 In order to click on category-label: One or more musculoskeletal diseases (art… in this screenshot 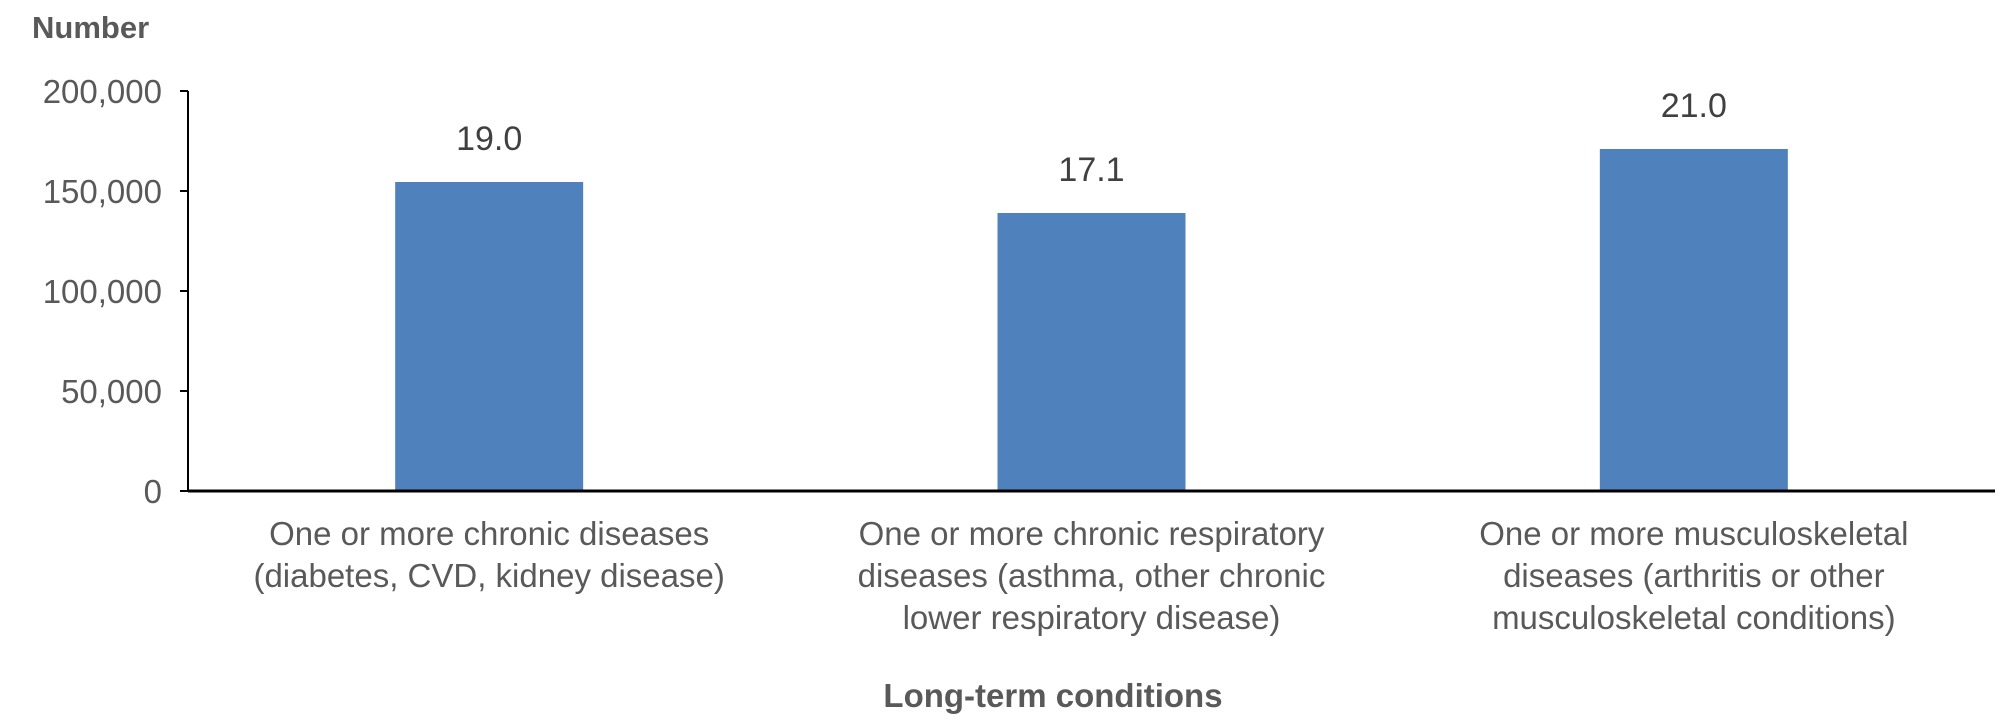, I will do `click(1693, 575)`.